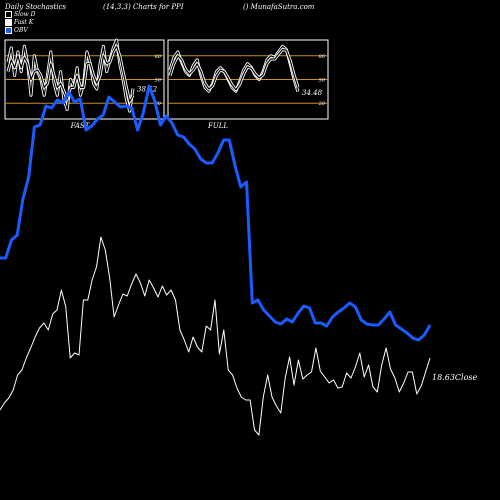  I want to click on legend-fast-k-label: Fast K, so click(24, 22).